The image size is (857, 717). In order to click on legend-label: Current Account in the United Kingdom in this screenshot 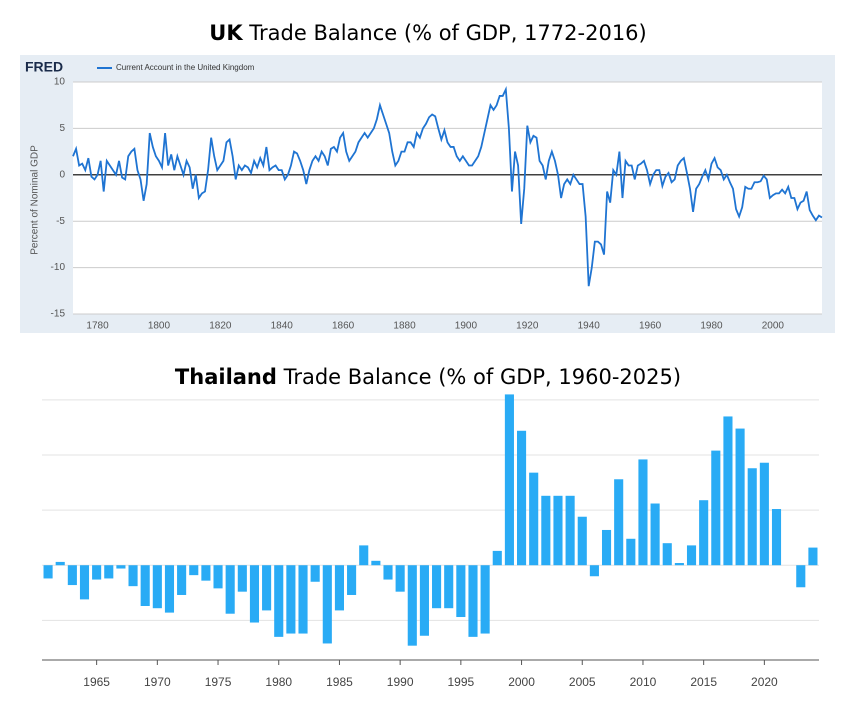, I will do `click(185, 67)`.